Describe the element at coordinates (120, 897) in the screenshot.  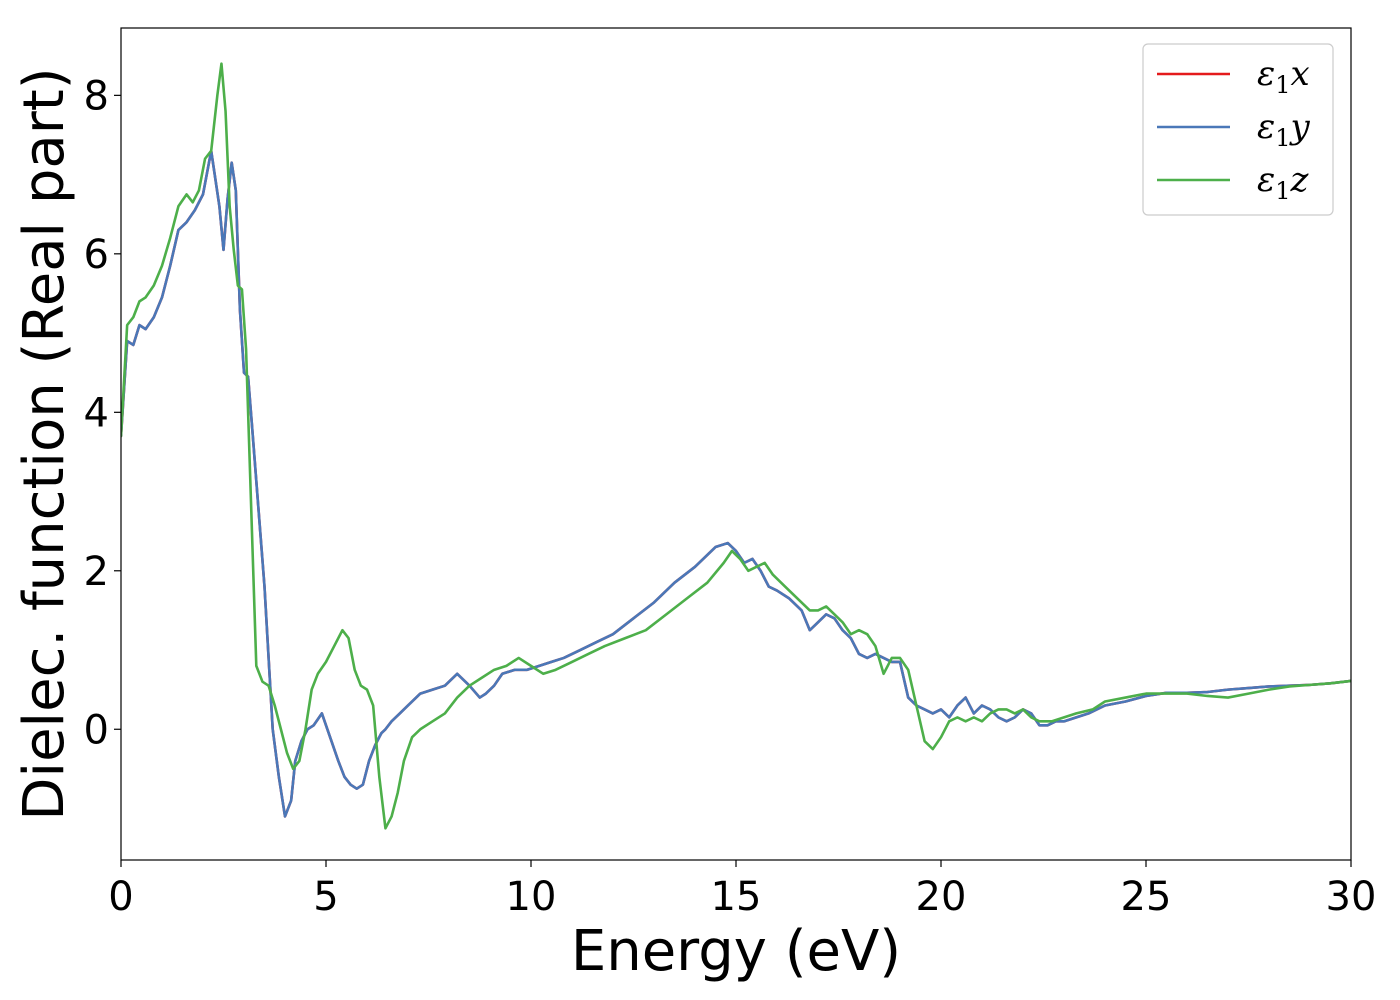
I see `x-tick-label: 0` at that location.